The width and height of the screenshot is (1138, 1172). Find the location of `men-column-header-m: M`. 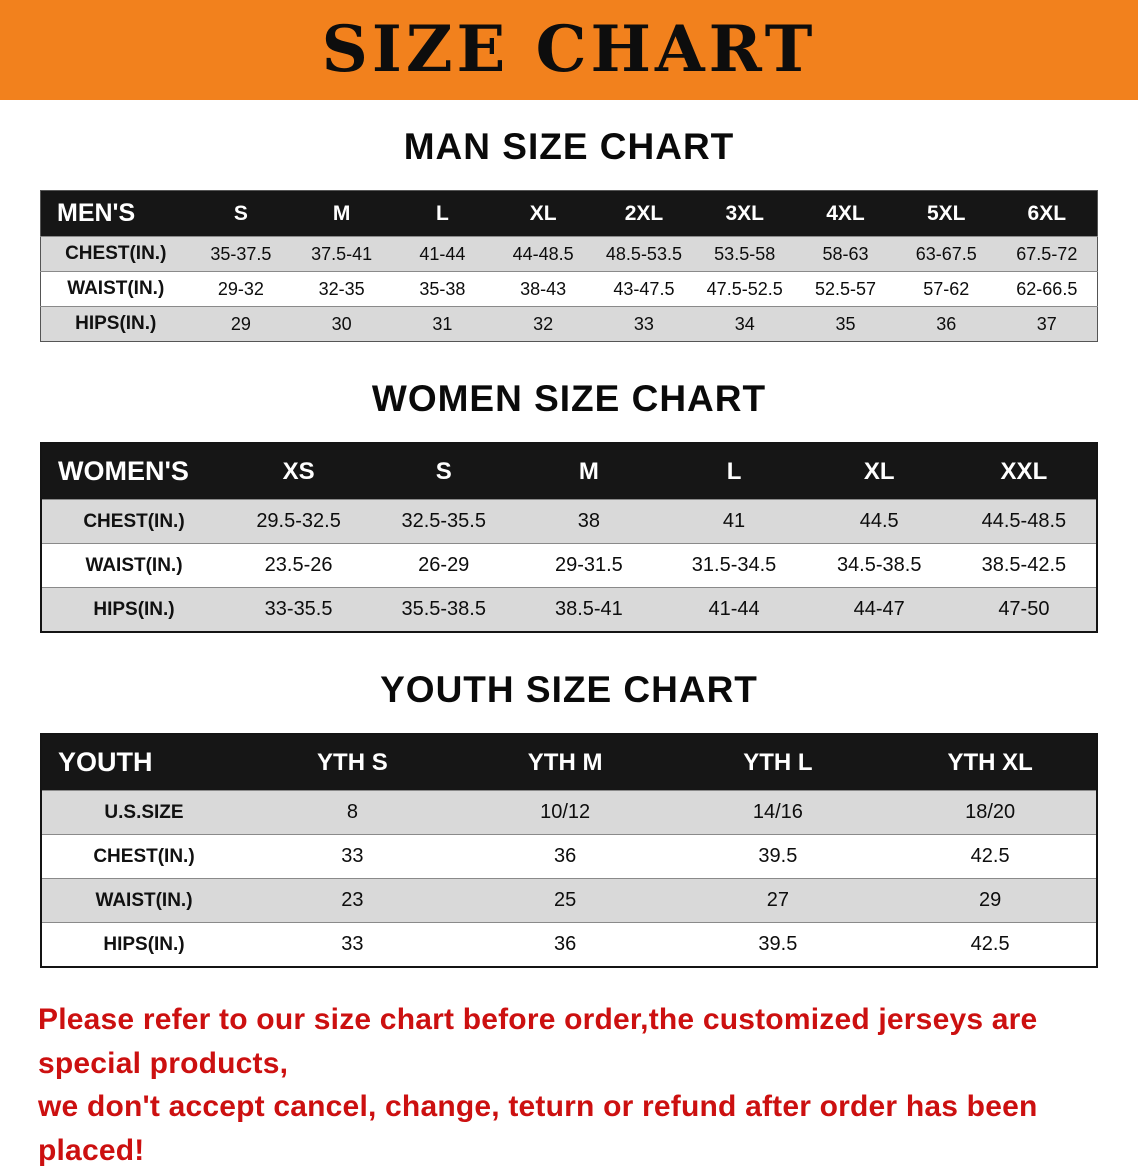

men-column-header-m: M is located at coordinates (342, 213).